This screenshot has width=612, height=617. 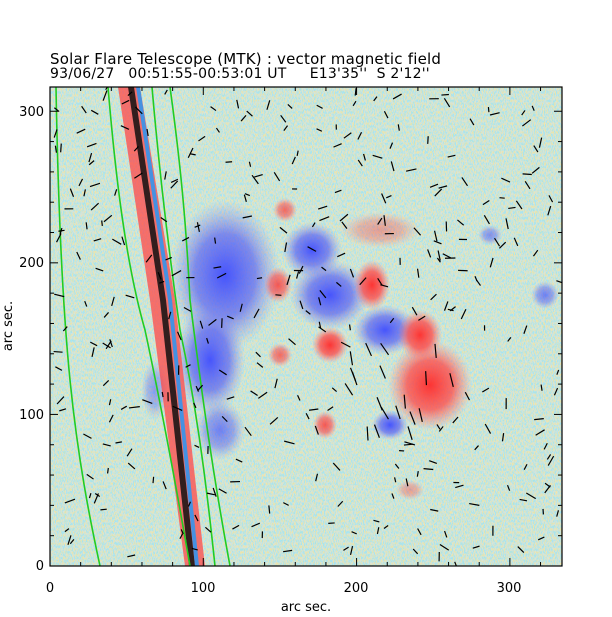 What do you see at coordinates (31, 263) in the screenshot?
I see `y-tick-label: 200` at bounding box center [31, 263].